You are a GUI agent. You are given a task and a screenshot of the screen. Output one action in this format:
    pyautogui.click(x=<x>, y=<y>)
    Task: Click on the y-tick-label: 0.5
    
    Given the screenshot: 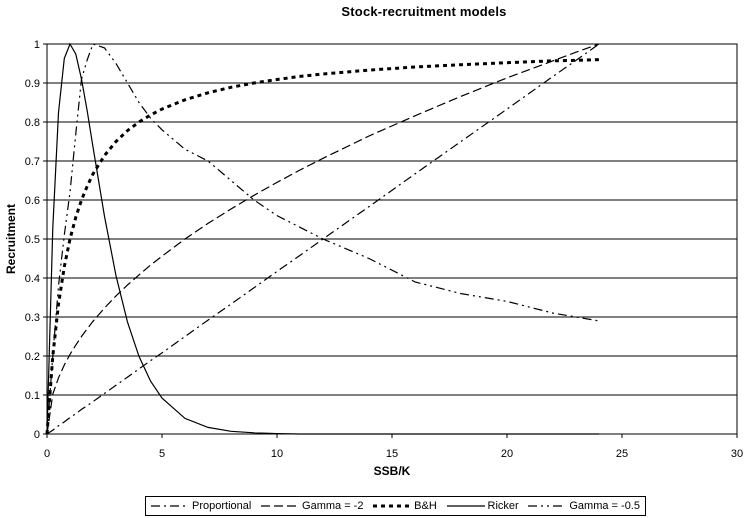 What is the action you would take?
    pyautogui.click(x=32, y=240)
    